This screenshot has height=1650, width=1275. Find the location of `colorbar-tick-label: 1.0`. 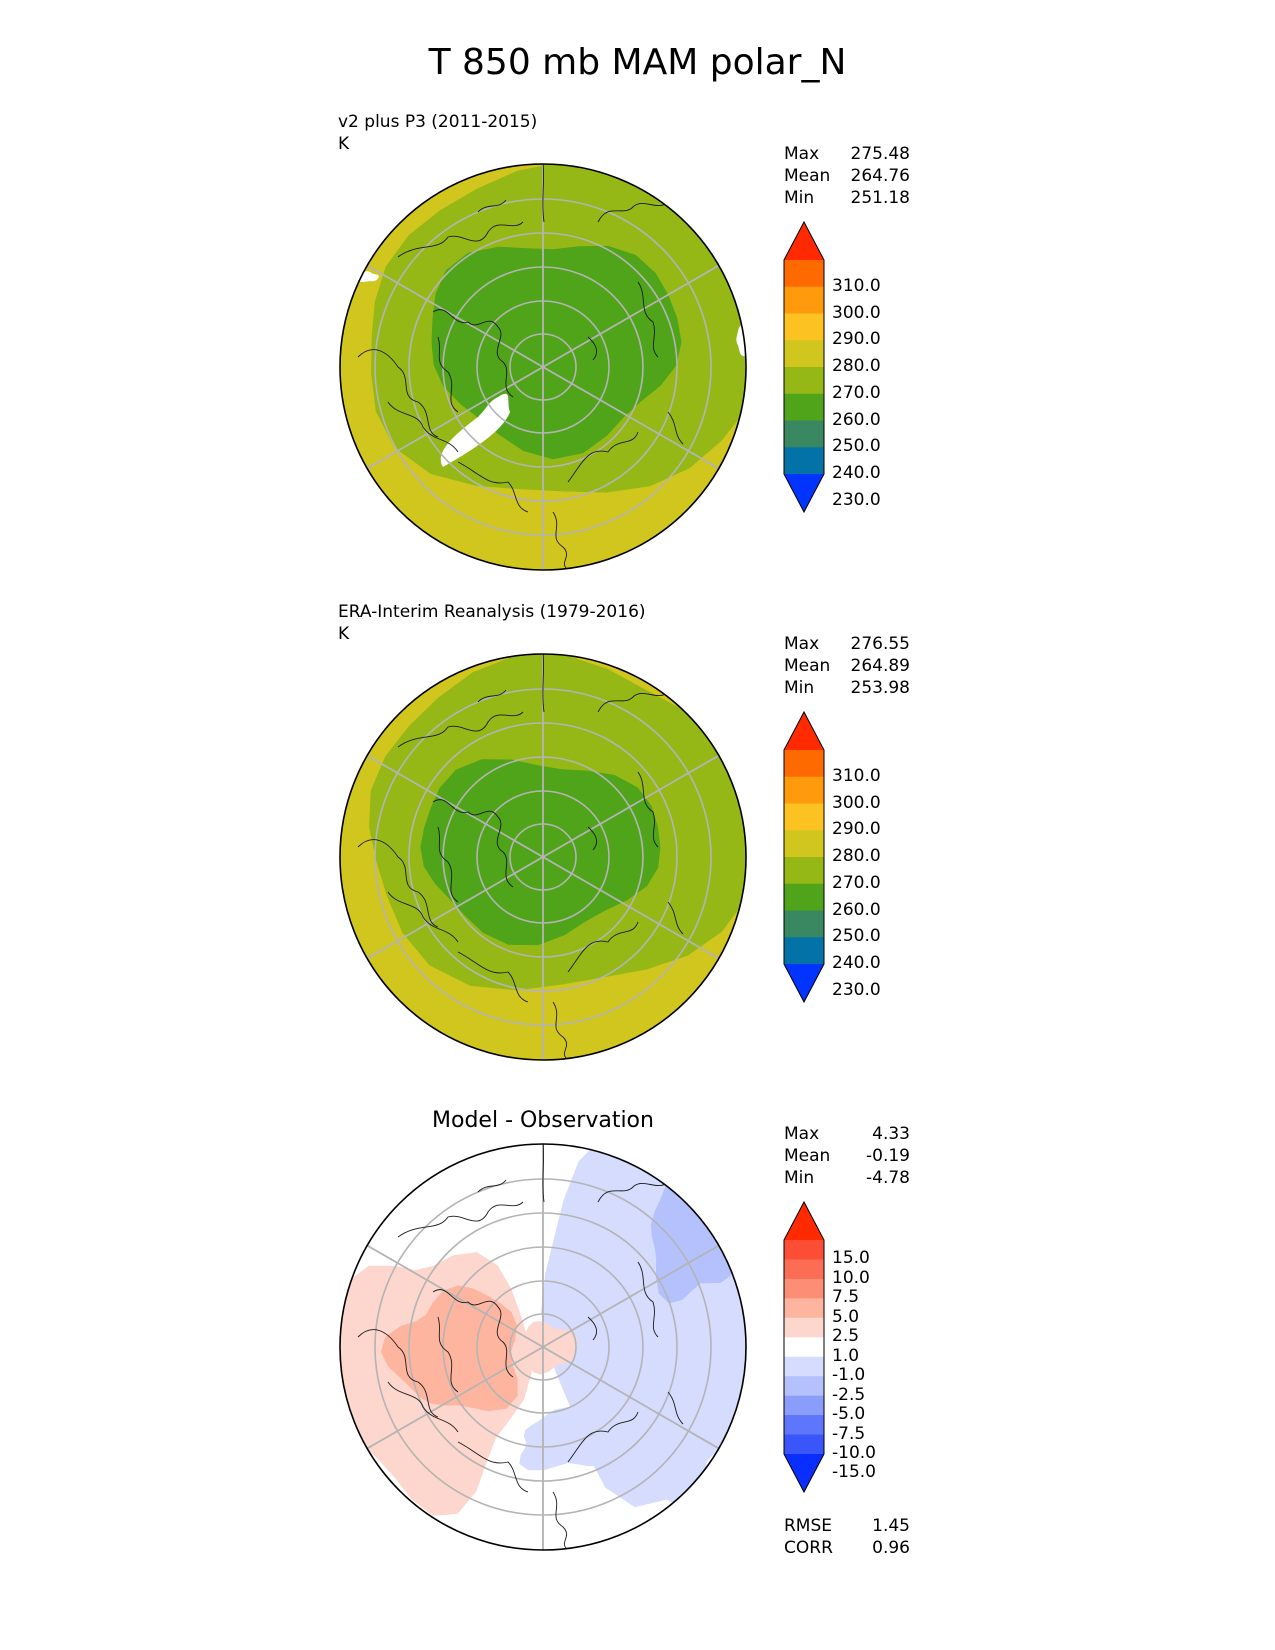

colorbar-tick-label: 1.0 is located at coordinates (846, 1355).